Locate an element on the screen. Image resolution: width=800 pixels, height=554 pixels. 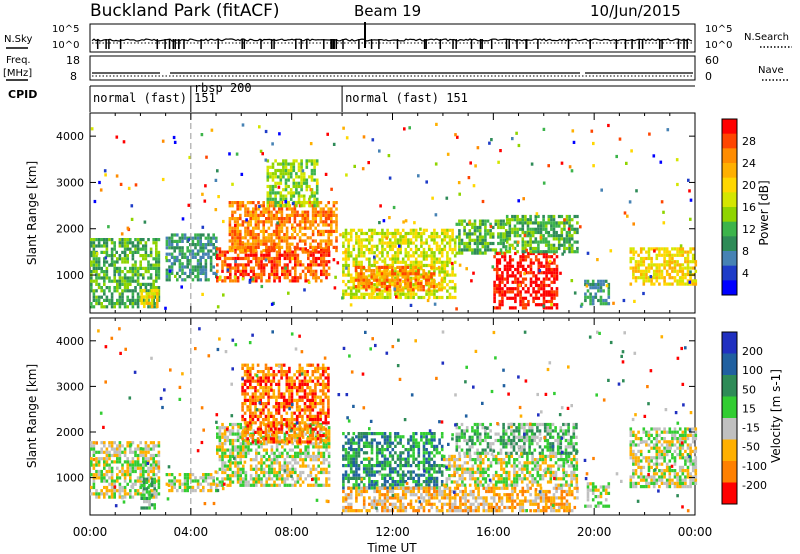
nsearch-label: N.Search is located at coordinates (766, 37).